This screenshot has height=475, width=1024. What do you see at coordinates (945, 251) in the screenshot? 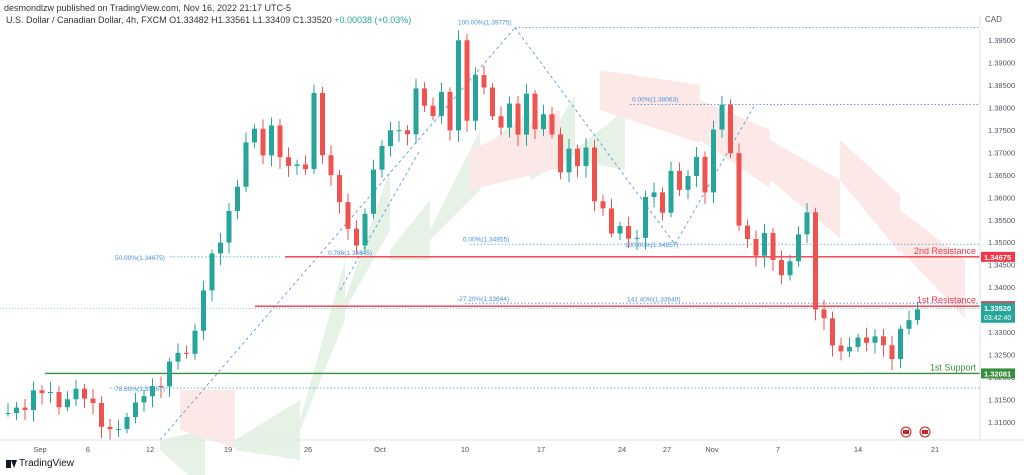
I see `level-label: 2nd Resistance` at bounding box center [945, 251].